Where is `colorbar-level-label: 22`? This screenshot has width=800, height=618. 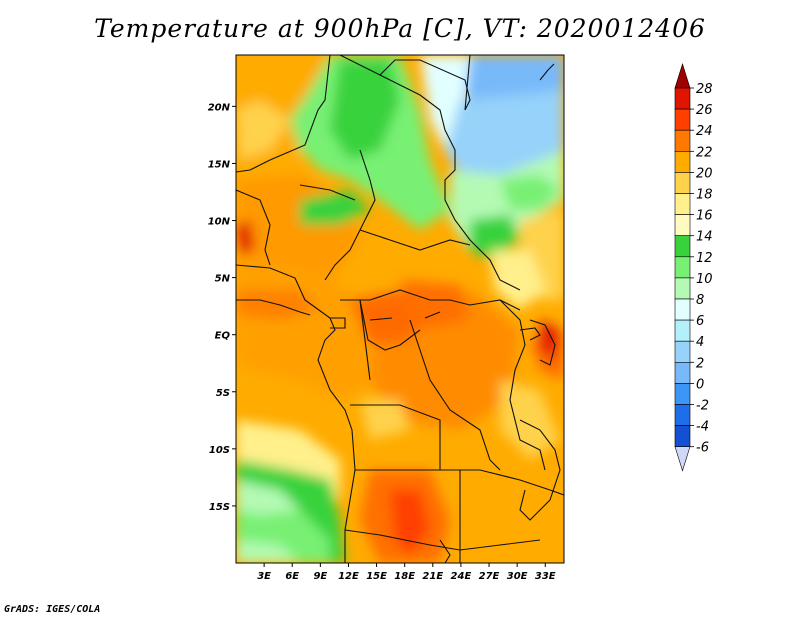
colorbar-level-label: 22 is located at coordinates (704, 152).